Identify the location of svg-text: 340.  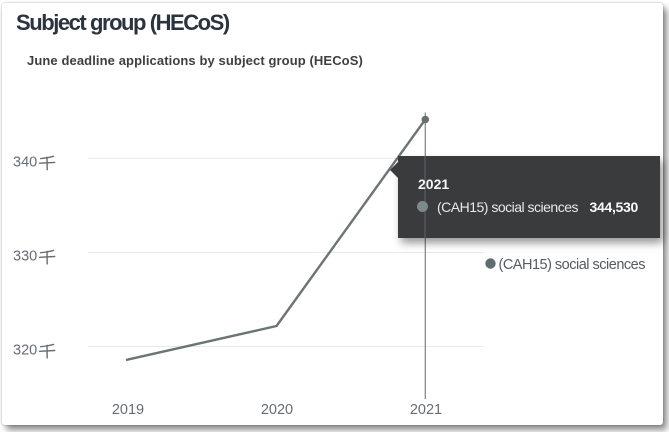
(25, 163).